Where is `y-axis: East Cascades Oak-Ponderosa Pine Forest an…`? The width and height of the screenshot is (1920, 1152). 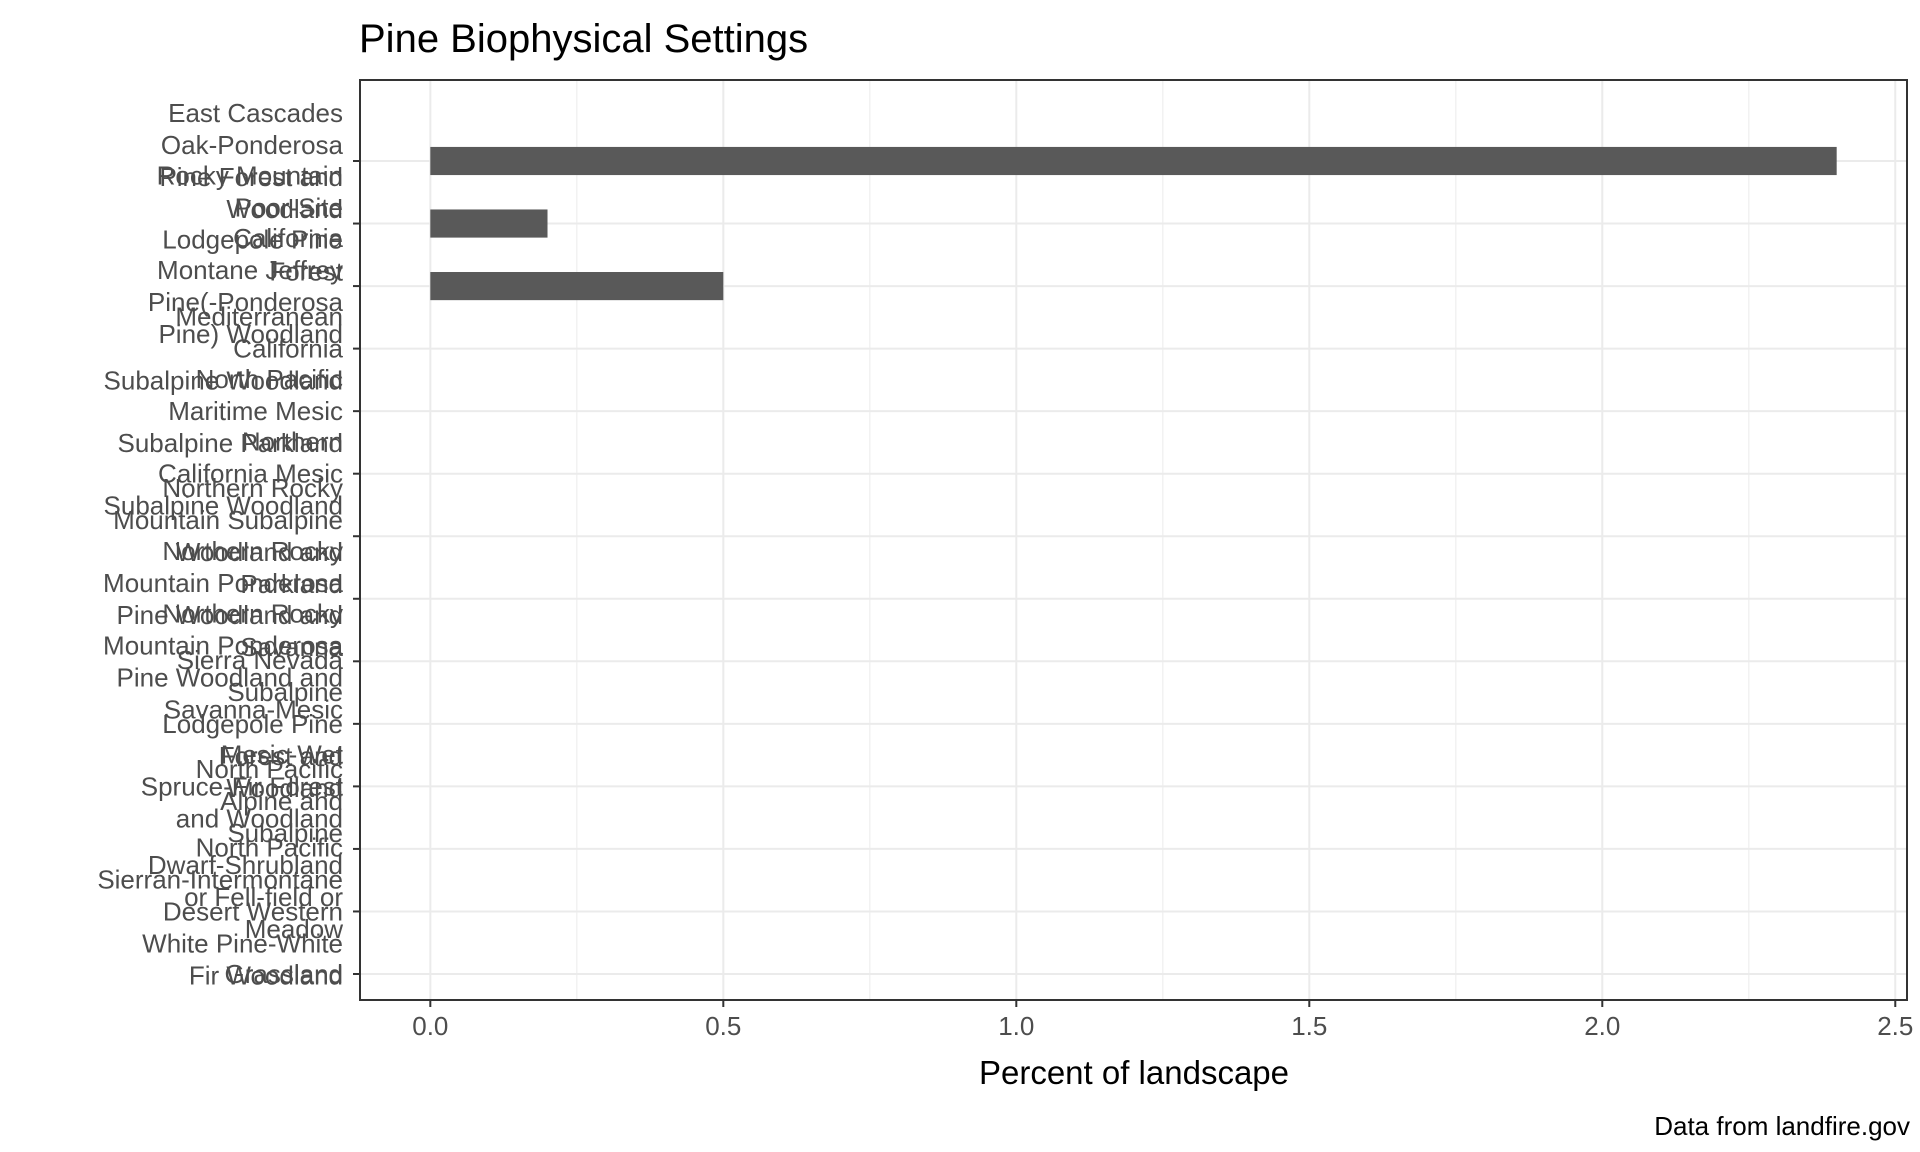
y-axis: East Cascades Oak-Ponderosa Pine Forest an… is located at coordinates (228, 544).